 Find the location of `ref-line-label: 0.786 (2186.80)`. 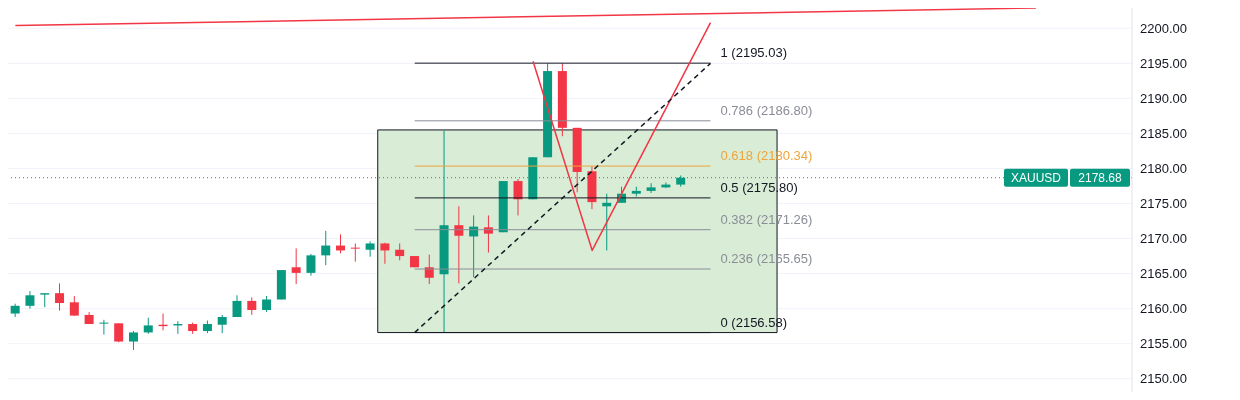

ref-line-label: 0.786 (2186.80) is located at coordinates (766, 110).